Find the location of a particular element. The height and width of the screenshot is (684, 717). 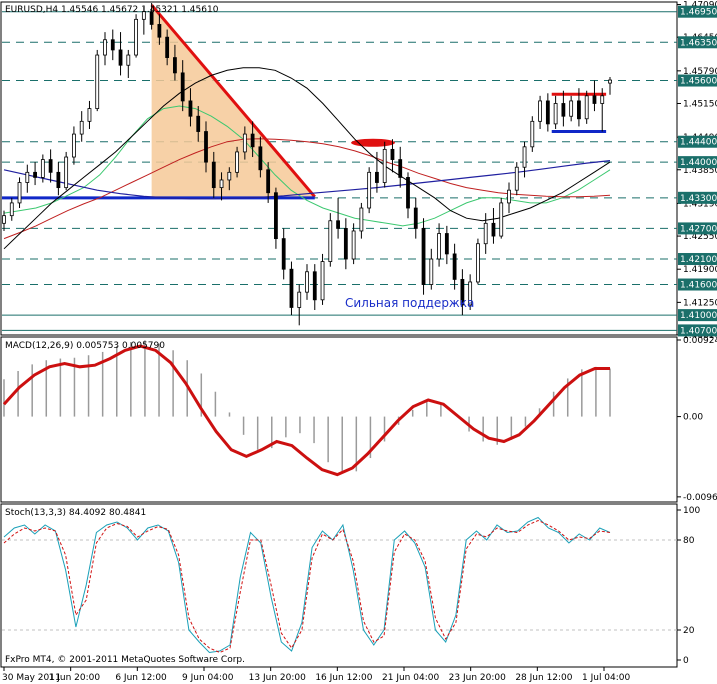

level-price-label: 1.40700 is located at coordinates (698, 331).